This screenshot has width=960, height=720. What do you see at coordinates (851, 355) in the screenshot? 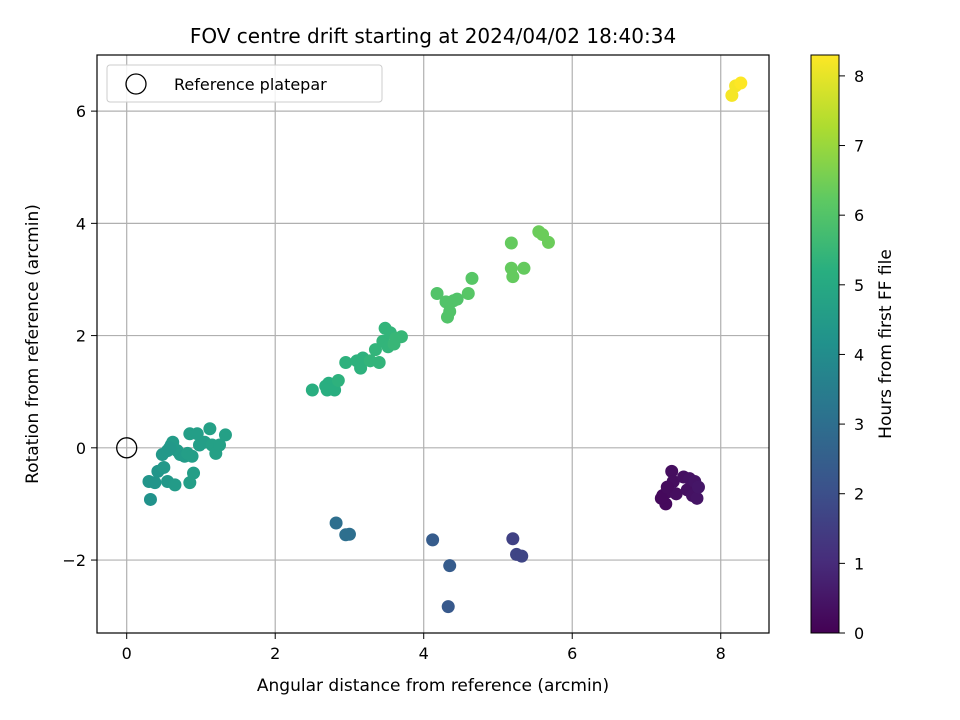
I see `colorbar-ticks: 0 1 2 3 4 5 6 7 8` at bounding box center [851, 355].